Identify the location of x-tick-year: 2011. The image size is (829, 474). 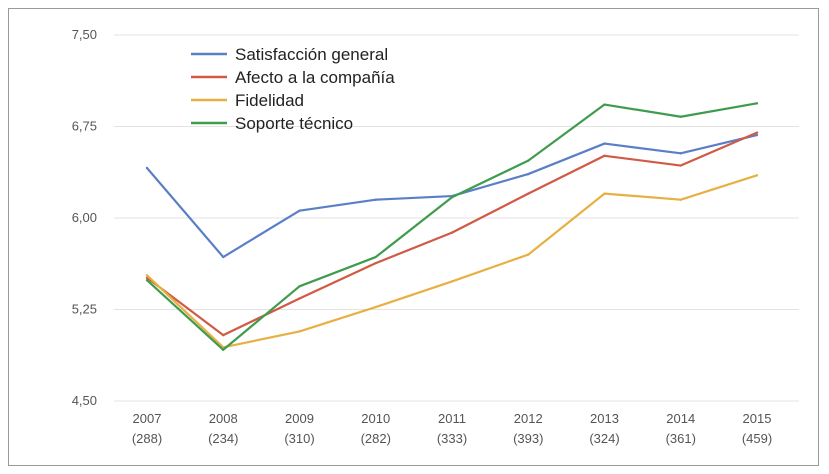
(452, 418).